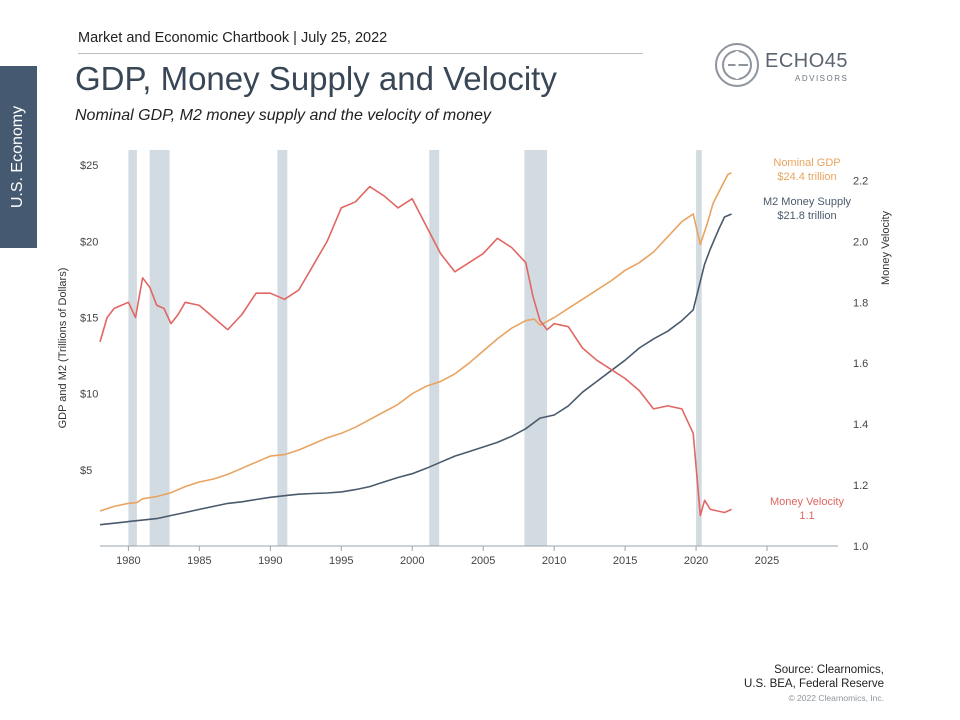  Describe the element at coordinates (822, 78) in the screenshot. I see `logo-subtitle: ADVISORS` at that location.